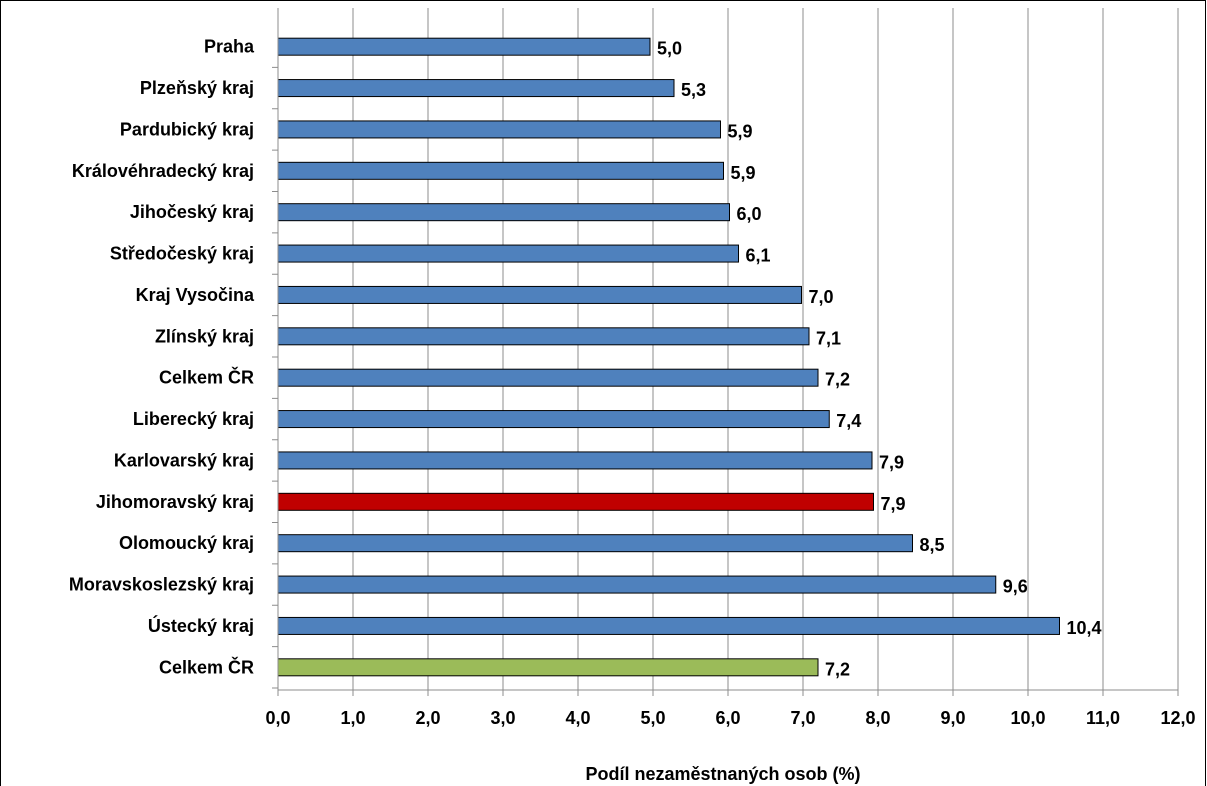 The height and width of the screenshot is (786, 1207). I want to click on x-tick-label: 3,0, so click(502, 718).